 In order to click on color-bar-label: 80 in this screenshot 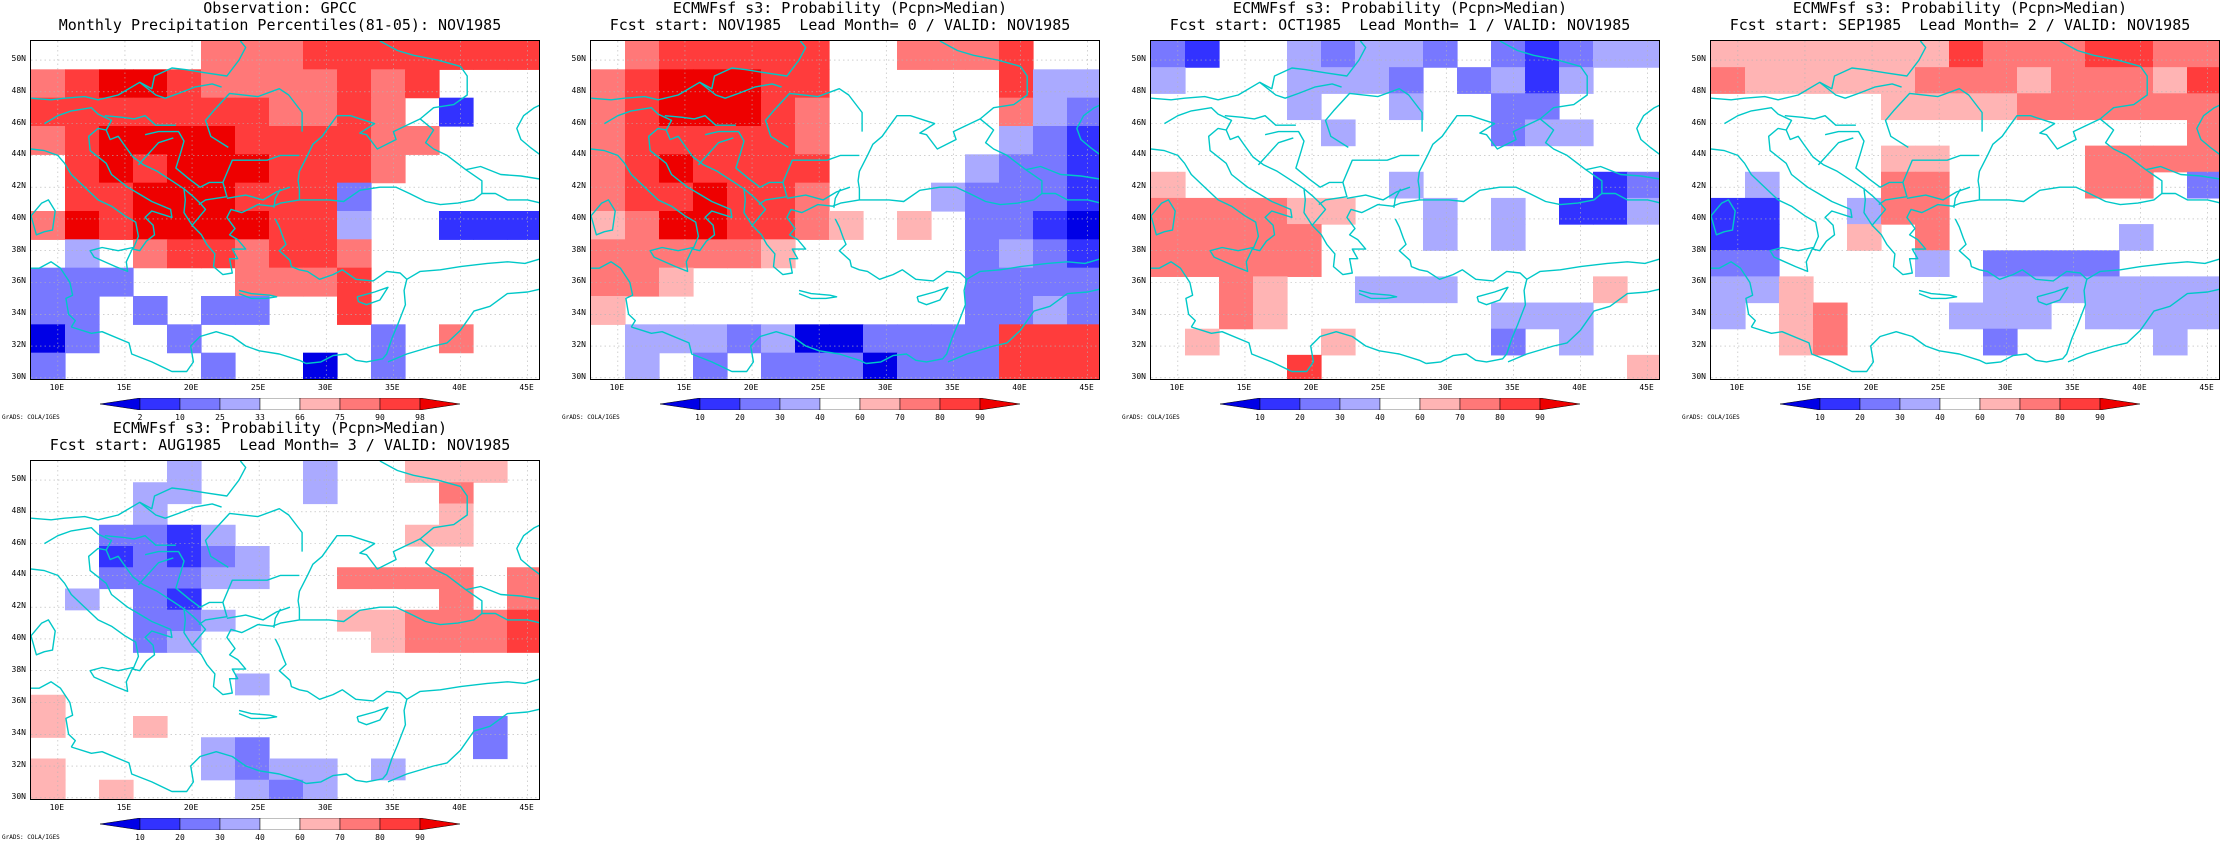, I will do `click(940, 417)`.